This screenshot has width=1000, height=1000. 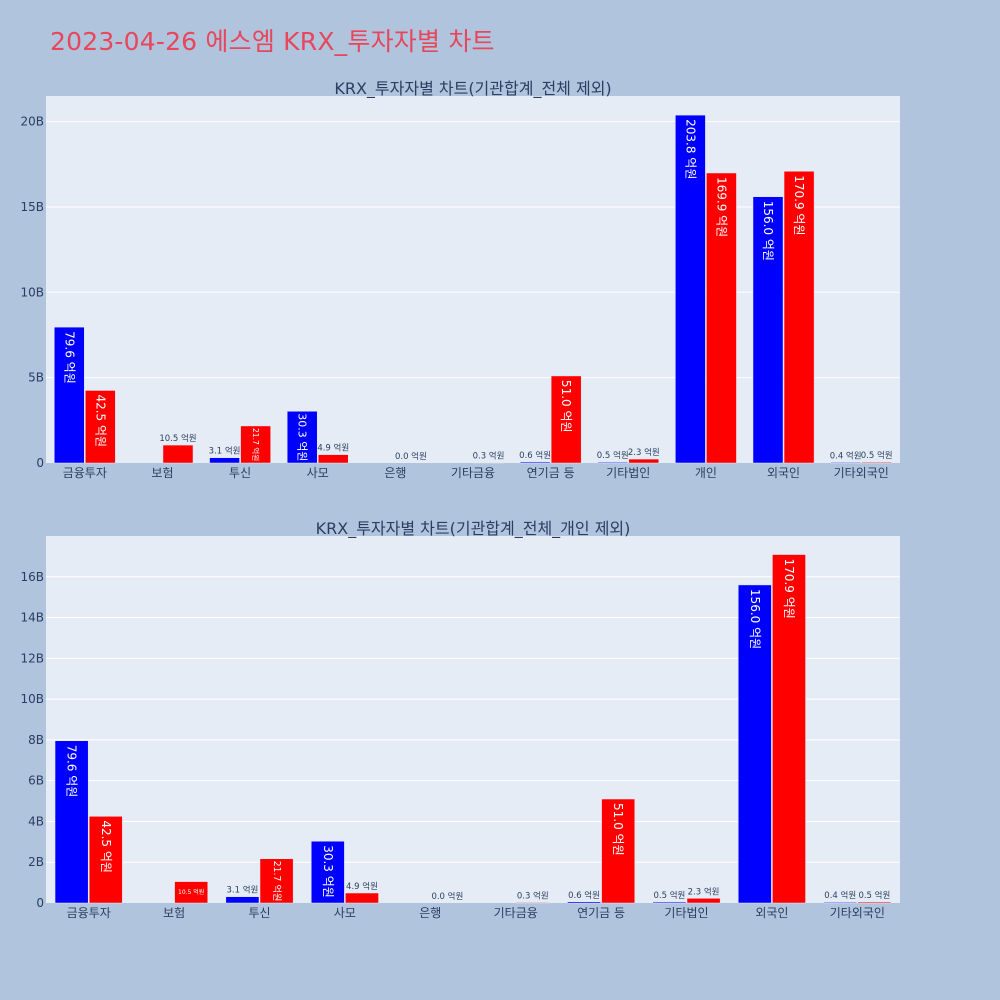 What do you see at coordinates (706, 473) in the screenshot?
I see `x-tick-label: 개인` at bounding box center [706, 473].